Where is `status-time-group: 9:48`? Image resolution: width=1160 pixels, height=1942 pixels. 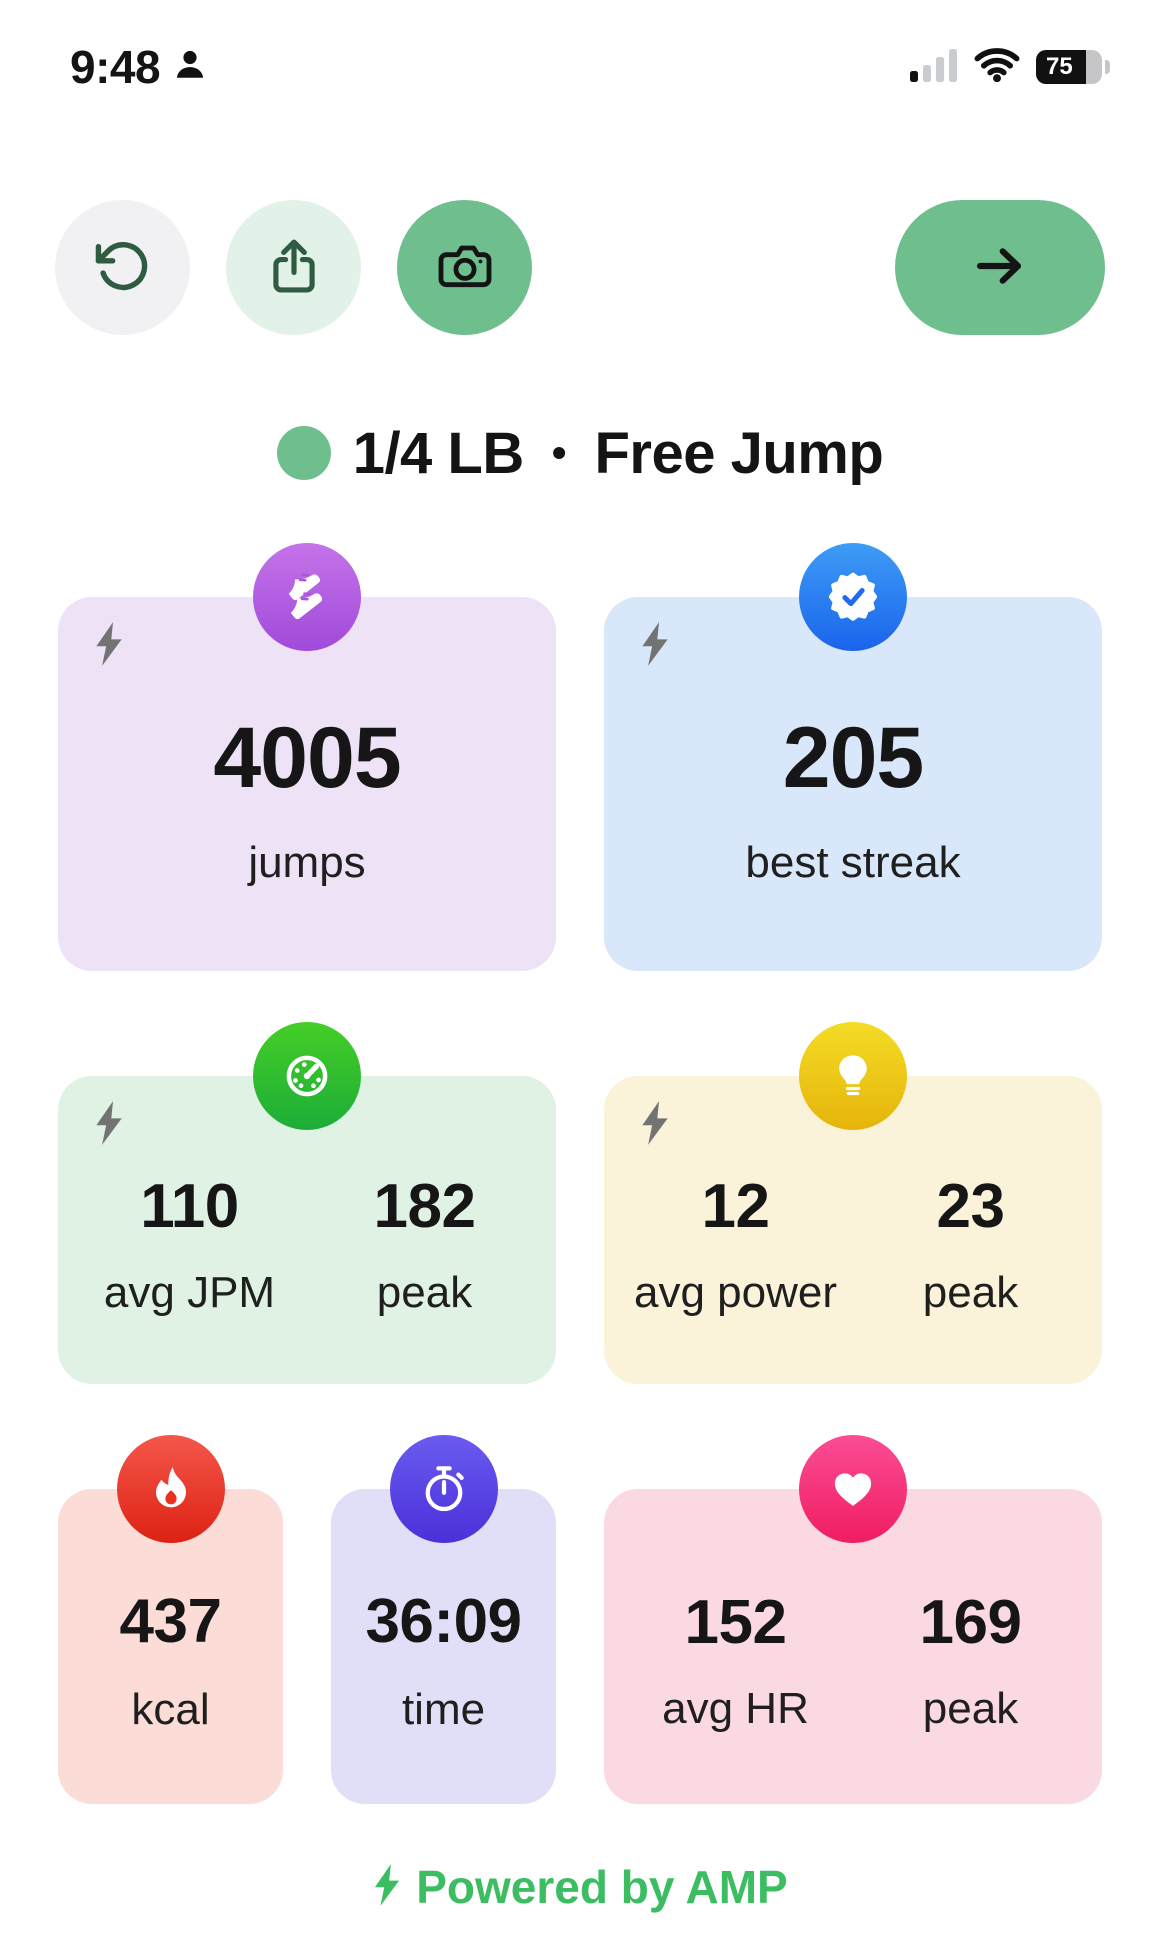
status-time-group: 9:48 is located at coordinates (139, 67).